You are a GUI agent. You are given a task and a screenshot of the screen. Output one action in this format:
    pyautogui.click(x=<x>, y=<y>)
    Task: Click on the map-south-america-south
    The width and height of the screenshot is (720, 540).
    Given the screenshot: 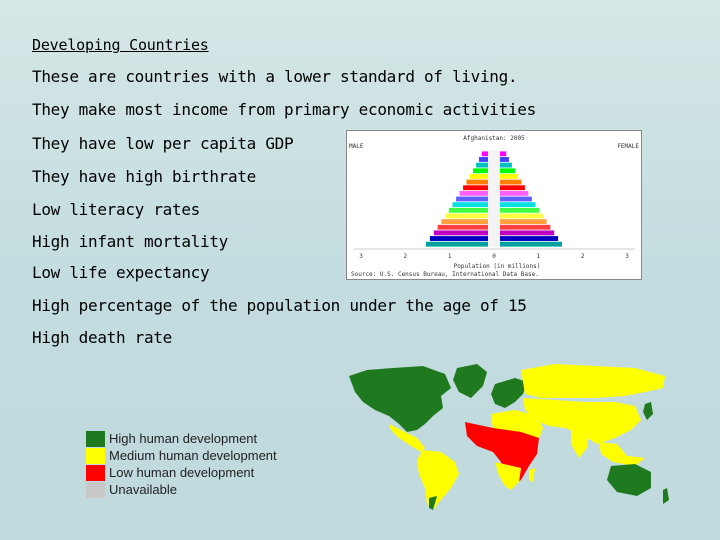 What is the action you would take?
    pyautogui.click(x=433, y=503)
    